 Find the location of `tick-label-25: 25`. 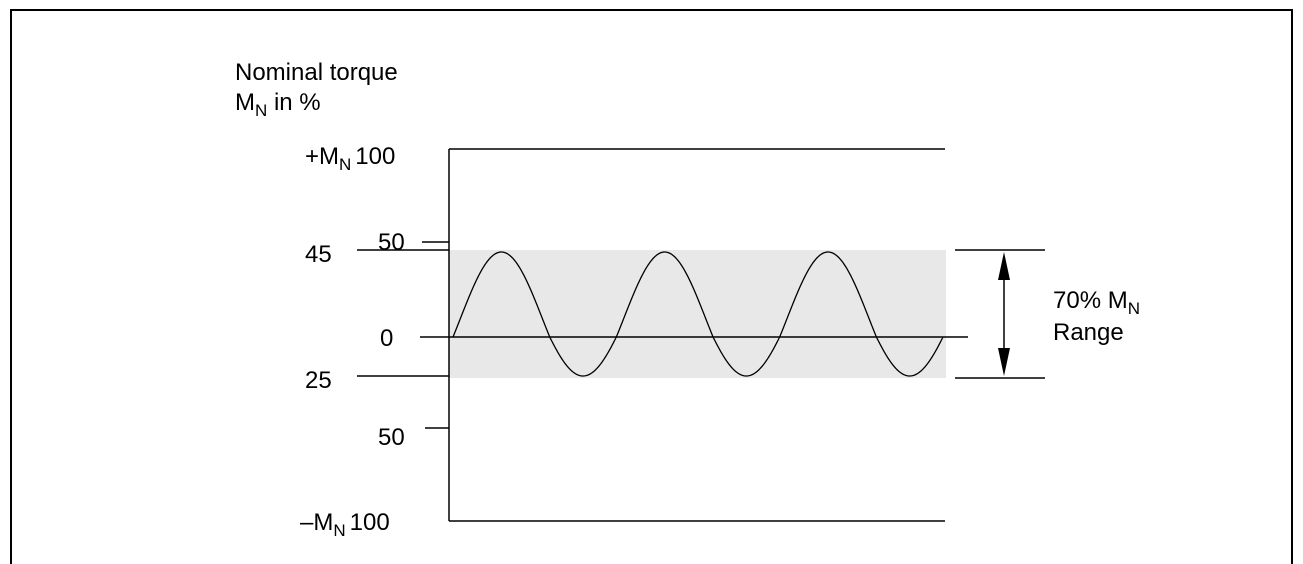

tick-label-25: 25 is located at coordinates (318, 380).